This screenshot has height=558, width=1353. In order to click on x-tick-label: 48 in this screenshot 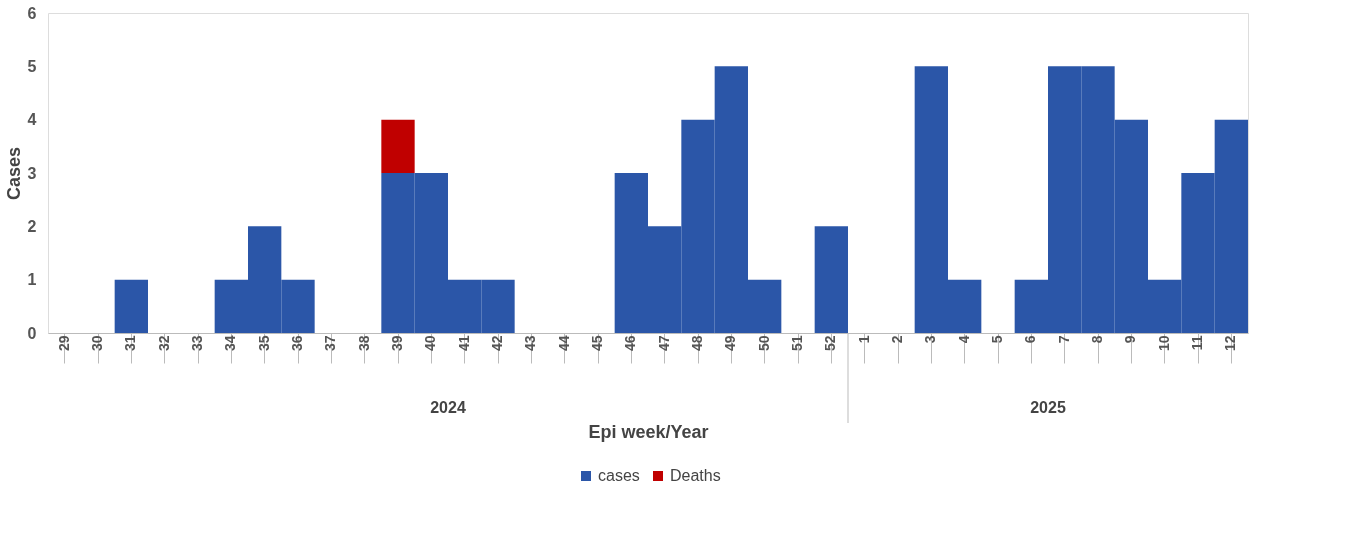, I will do `click(697, 343)`.